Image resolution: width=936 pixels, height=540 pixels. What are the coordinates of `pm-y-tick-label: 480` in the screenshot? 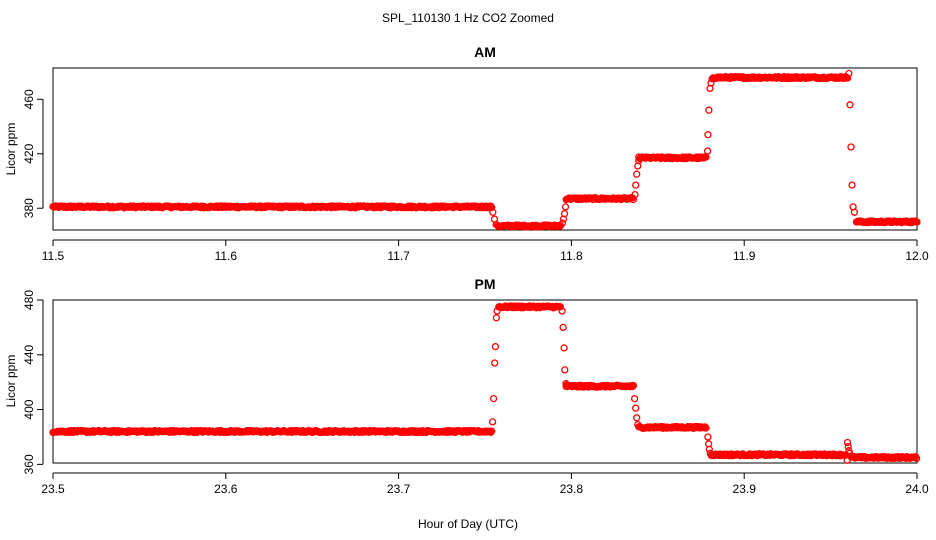 It's located at (29, 300).